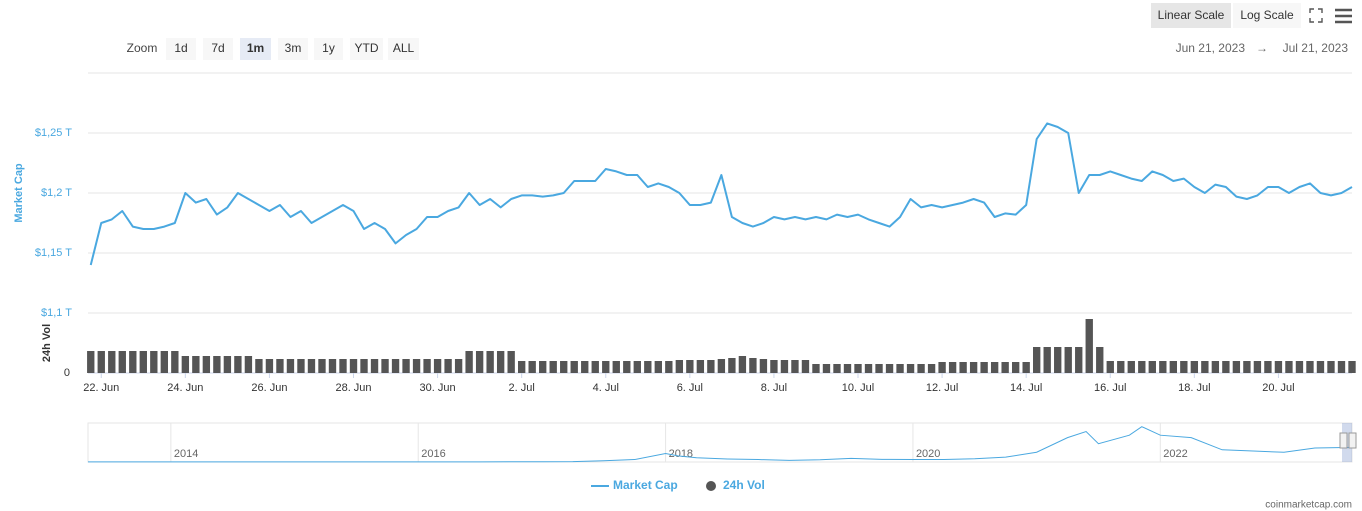 The width and height of the screenshot is (1362, 511). Describe the element at coordinates (433, 454) in the screenshot. I see `navigator-tick-label: 2016` at that location.